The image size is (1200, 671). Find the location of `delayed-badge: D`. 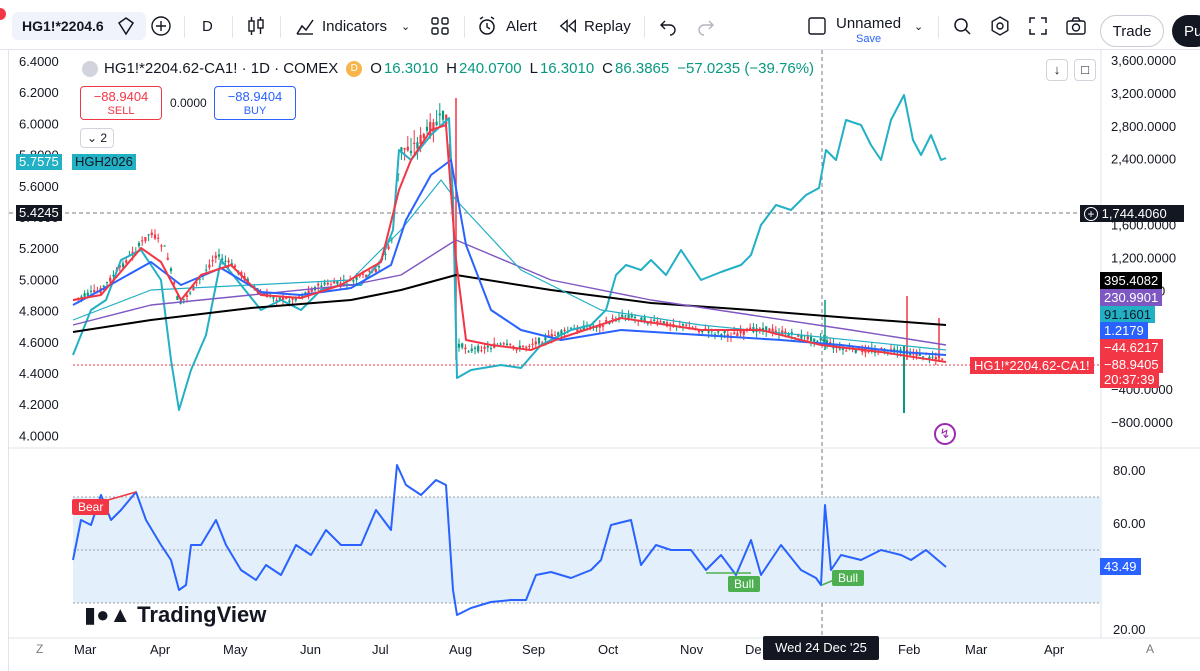

delayed-badge: D is located at coordinates (354, 68).